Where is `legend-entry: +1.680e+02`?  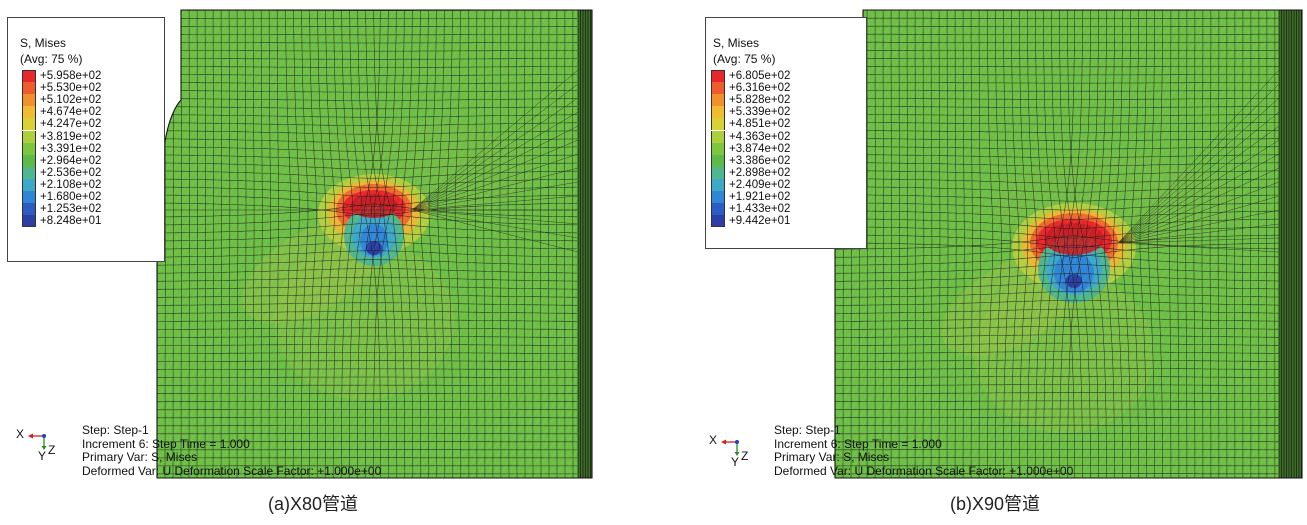 legend-entry: +1.680e+02 is located at coordinates (62, 197).